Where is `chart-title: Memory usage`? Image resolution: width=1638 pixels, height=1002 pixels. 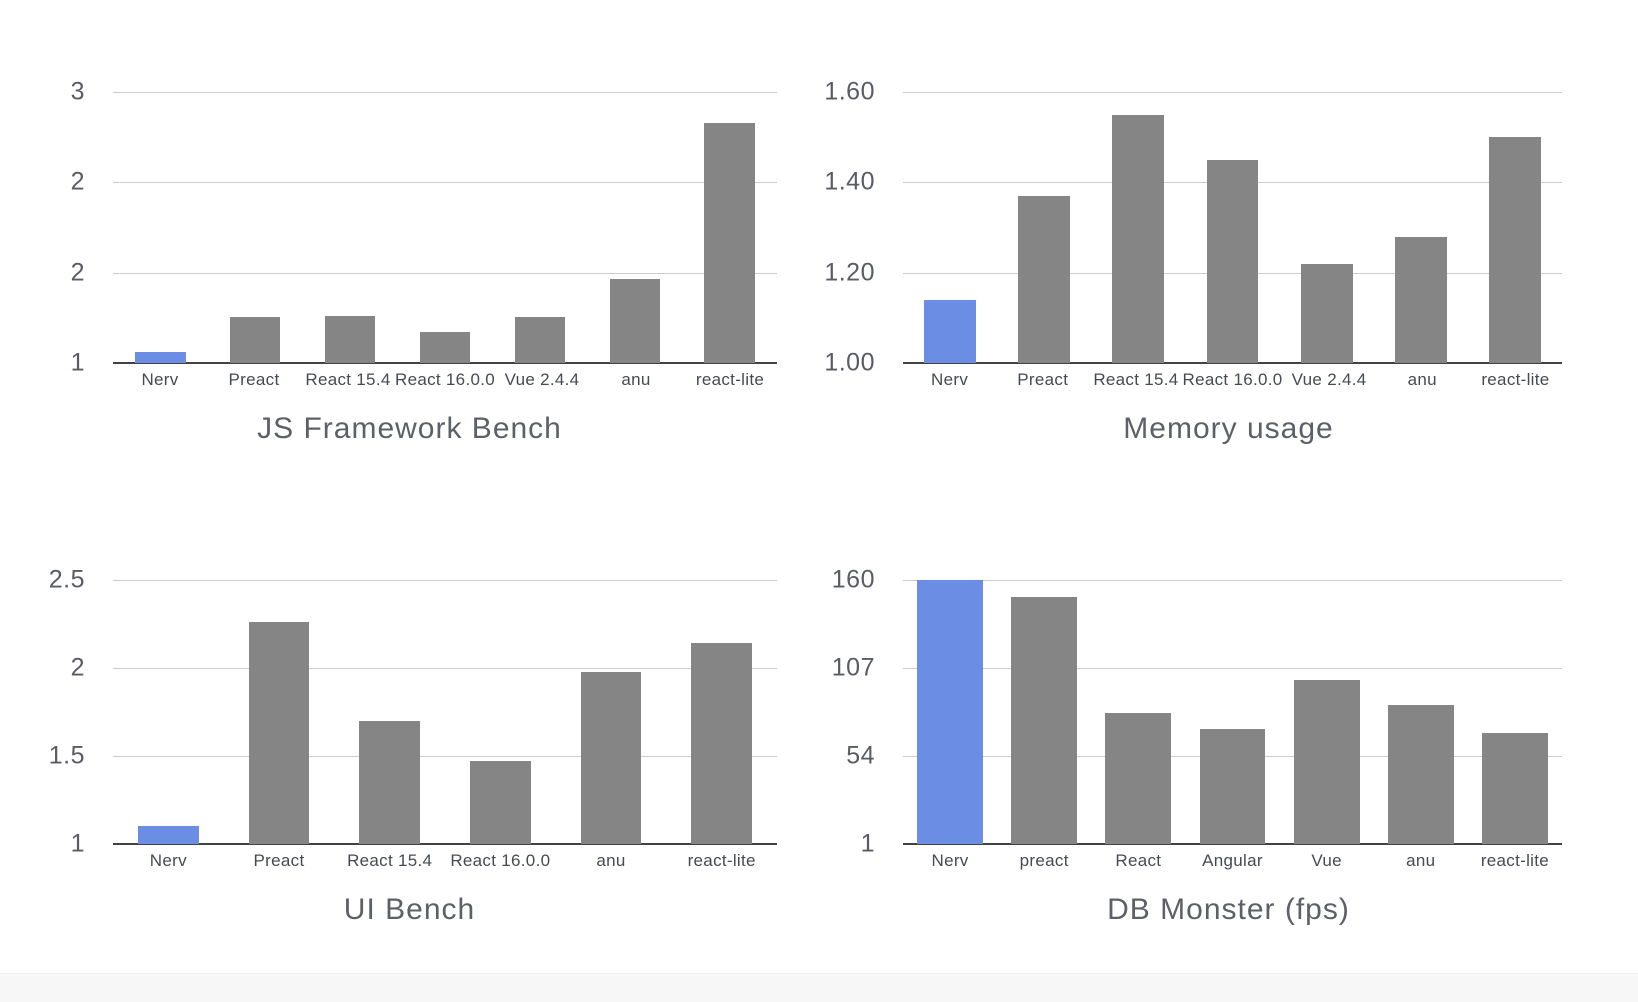 chart-title: Memory usage is located at coordinates (1228, 428).